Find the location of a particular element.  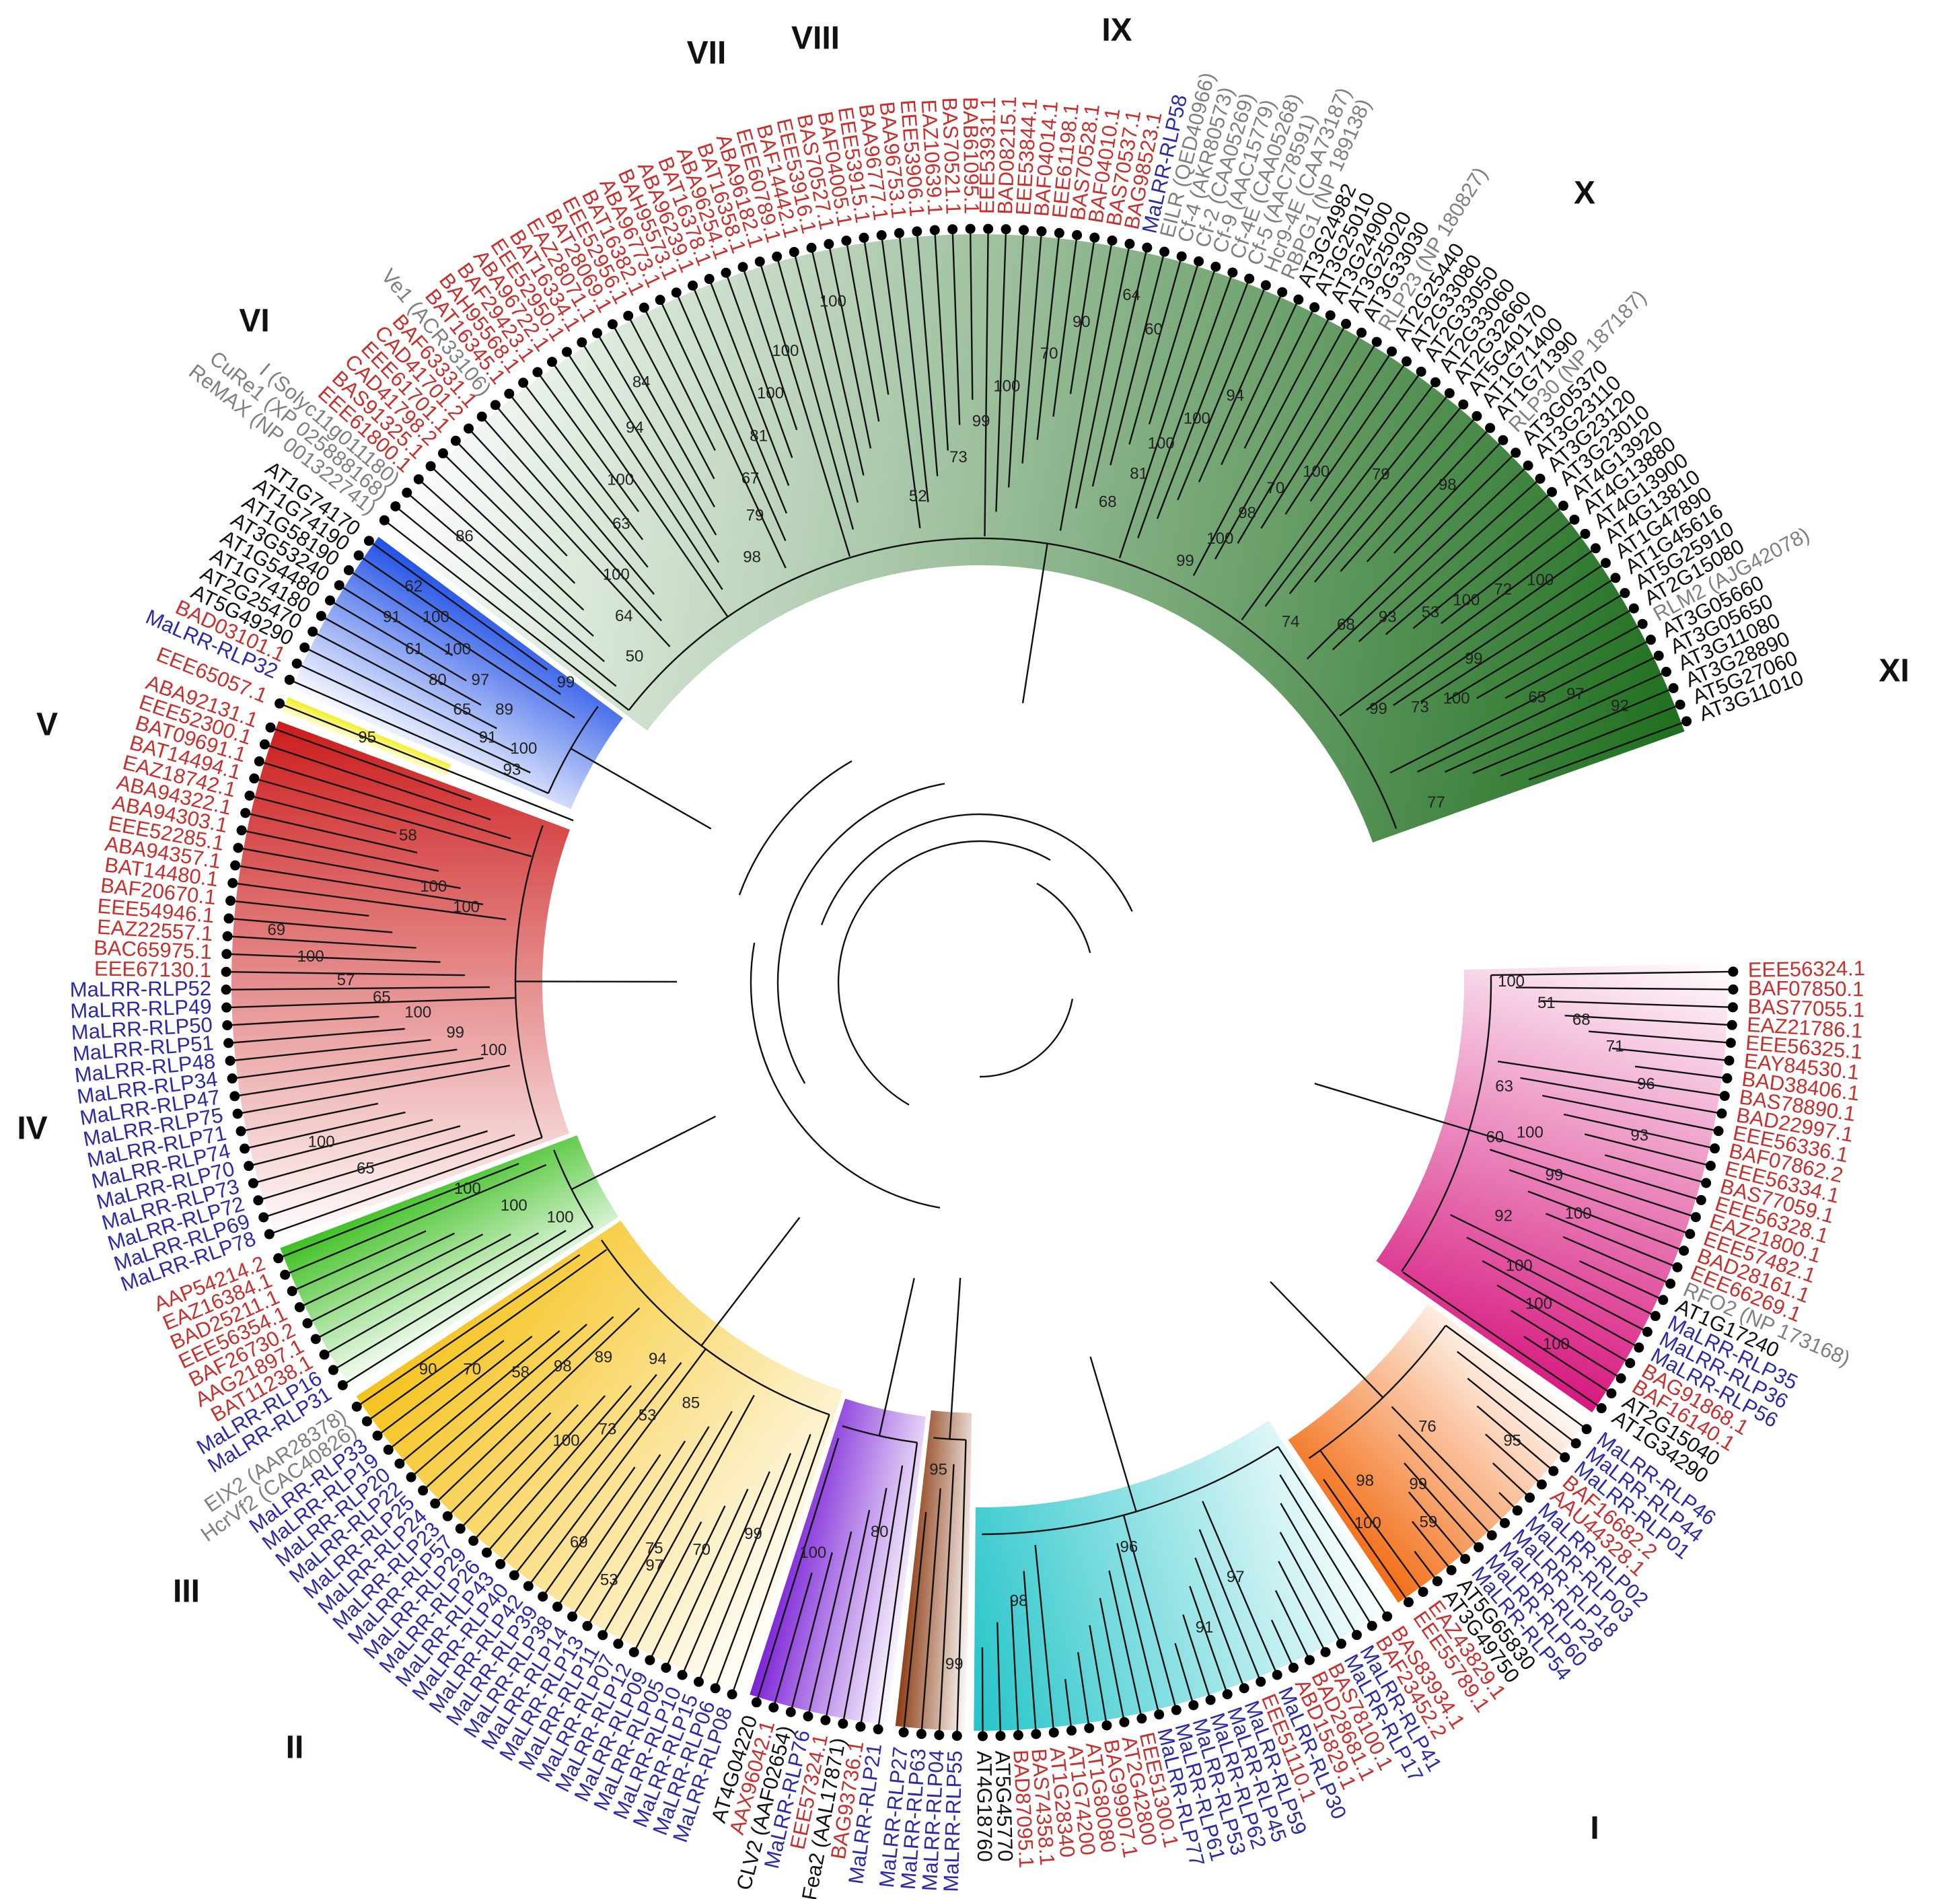

leaf-label: BAF07850.1 is located at coordinates (1806, 988).